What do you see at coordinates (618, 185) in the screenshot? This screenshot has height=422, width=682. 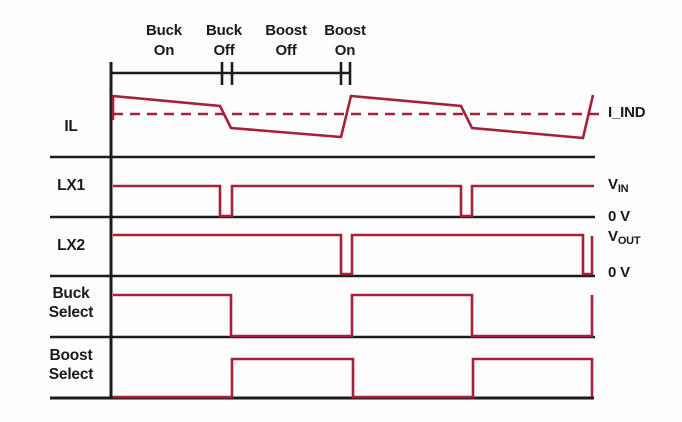 I see `level-label-vin: VIN` at bounding box center [618, 185].